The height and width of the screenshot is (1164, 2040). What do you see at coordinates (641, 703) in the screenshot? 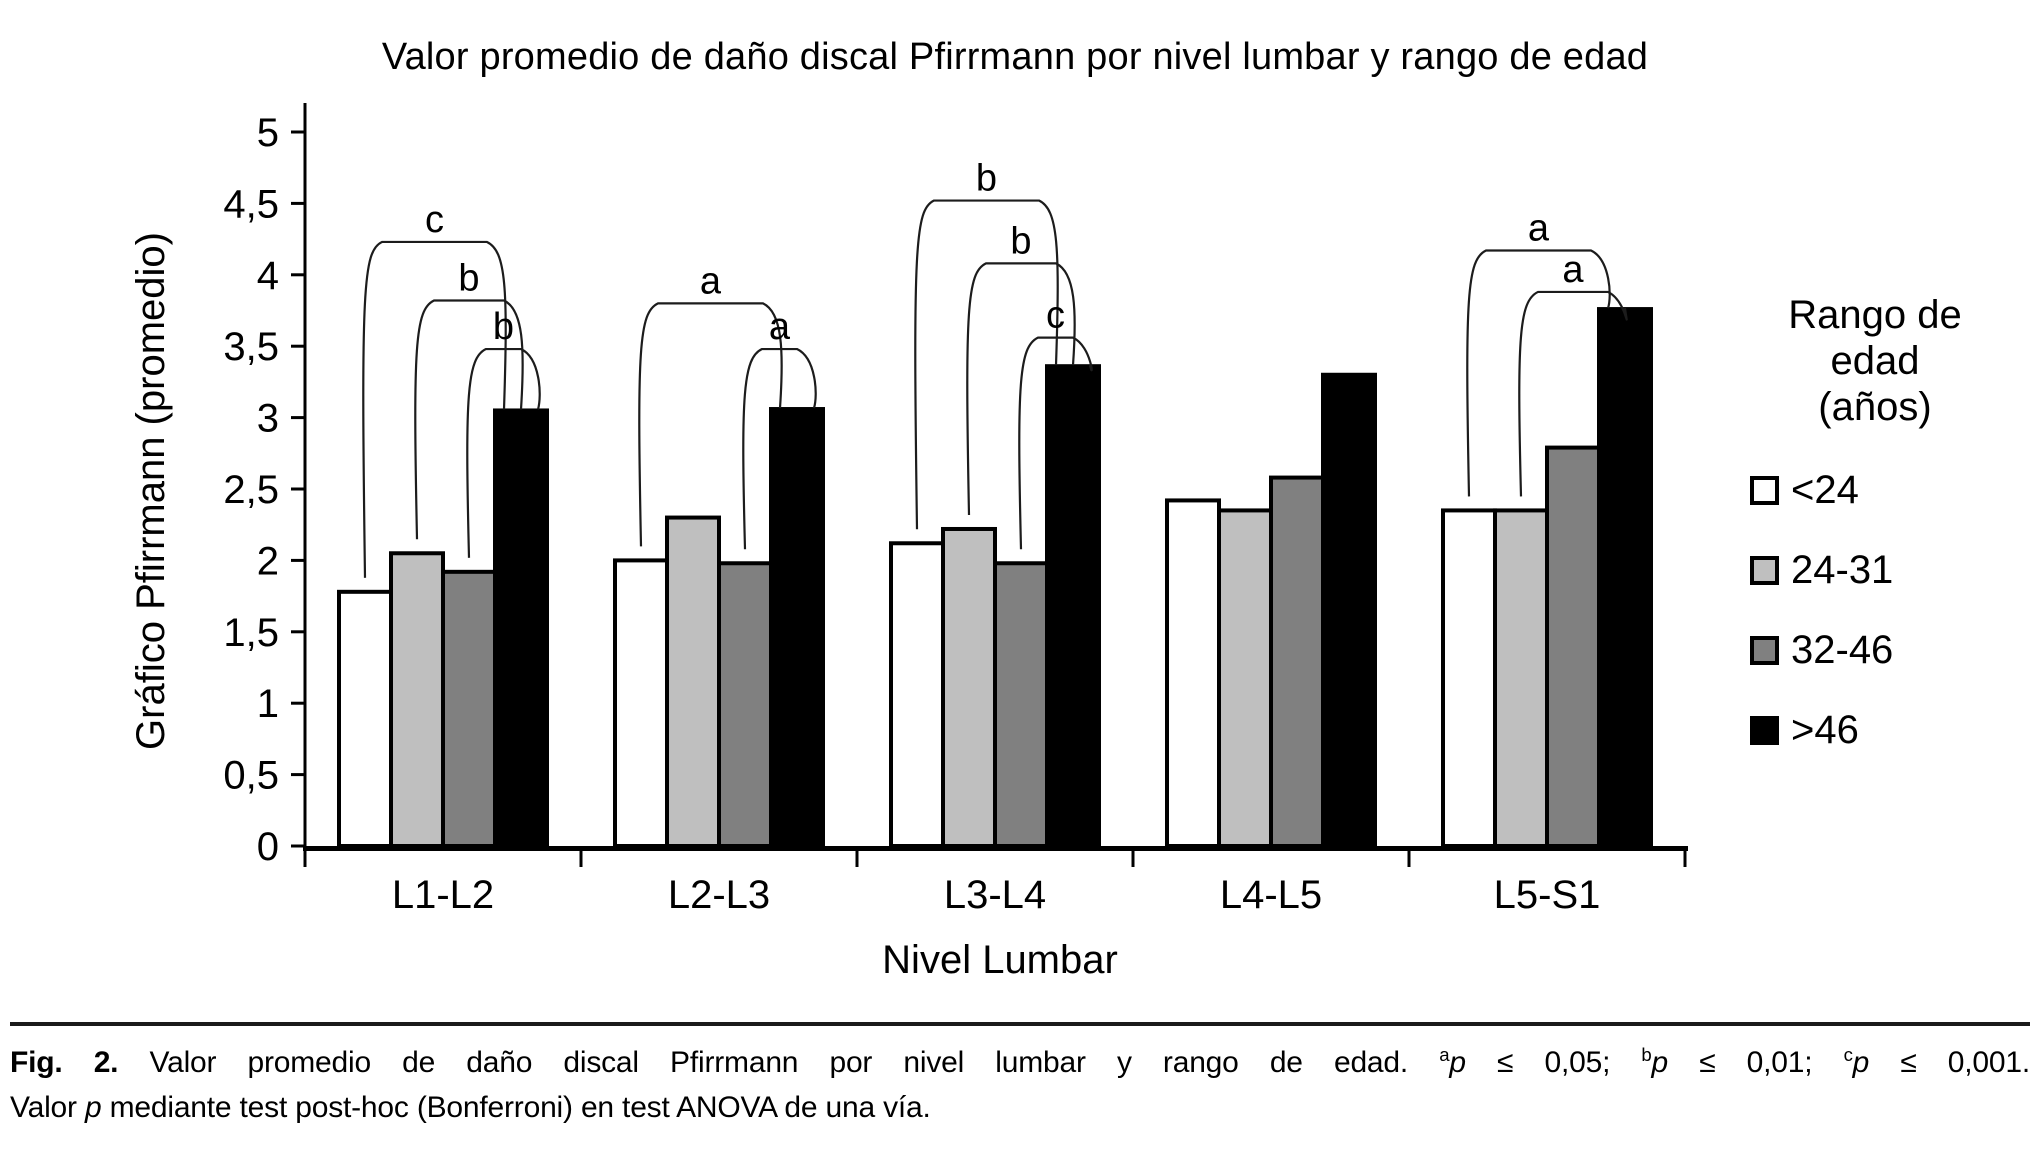
I see `bar-L2-L3-<24` at bounding box center [641, 703].